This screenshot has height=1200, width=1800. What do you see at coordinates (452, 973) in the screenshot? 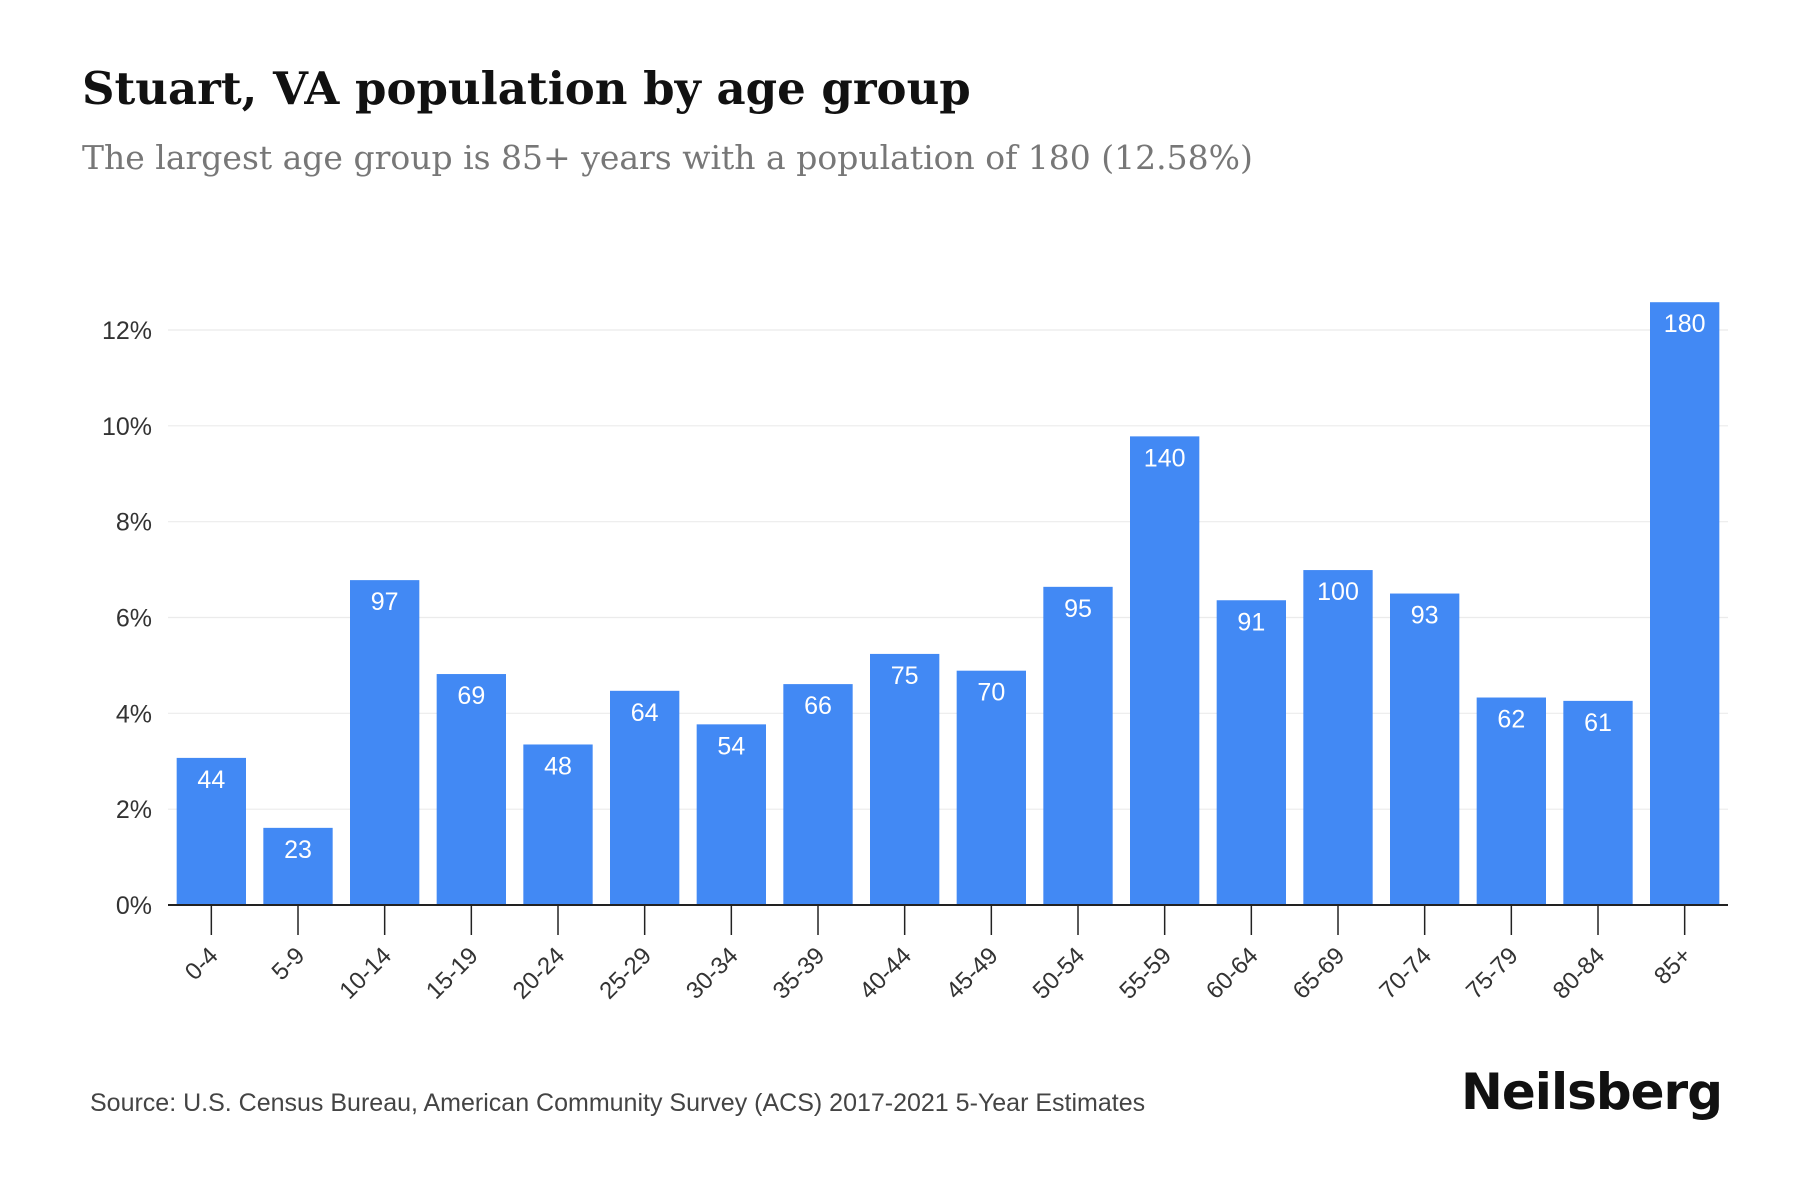
I see `x-tick-label: 15-19` at bounding box center [452, 973].